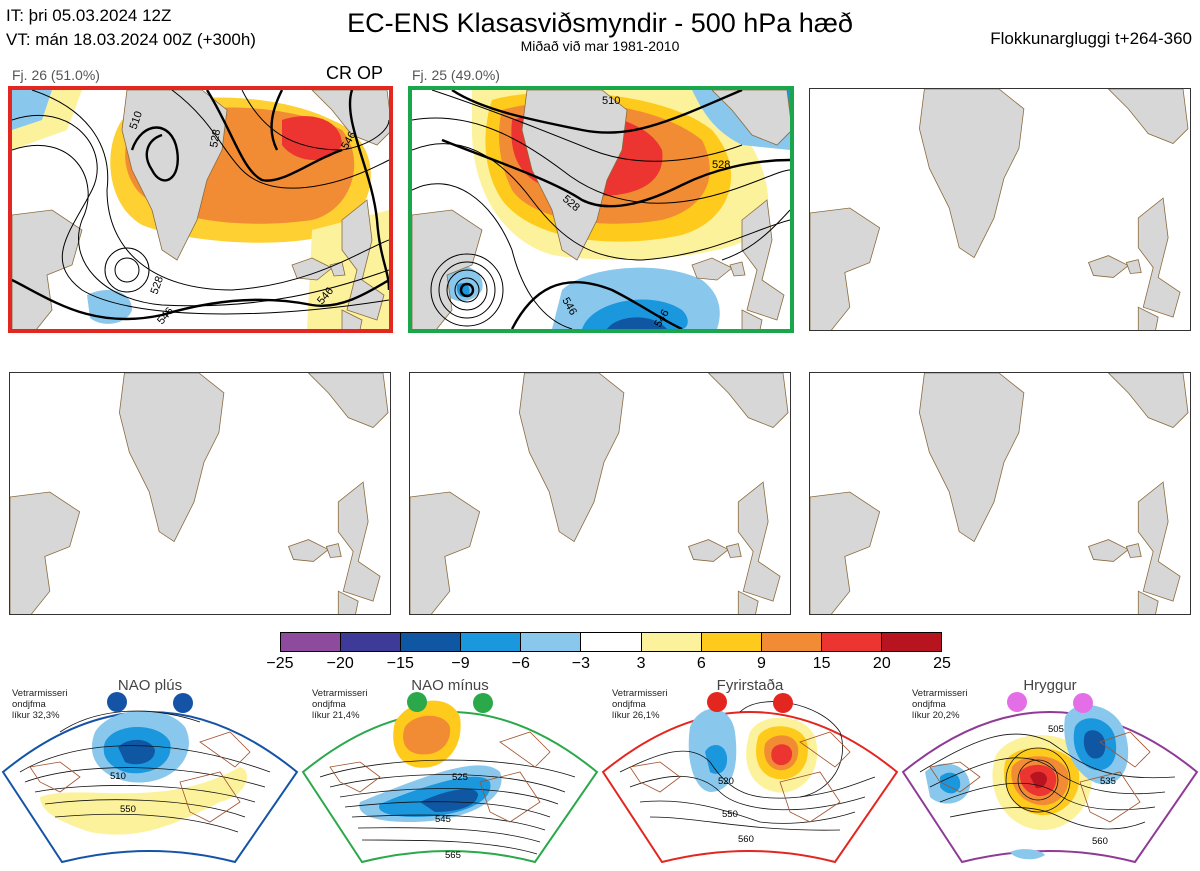 The width and height of the screenshot is (1200, 871). I want to click on contour-label: 565, so click(453, 855).